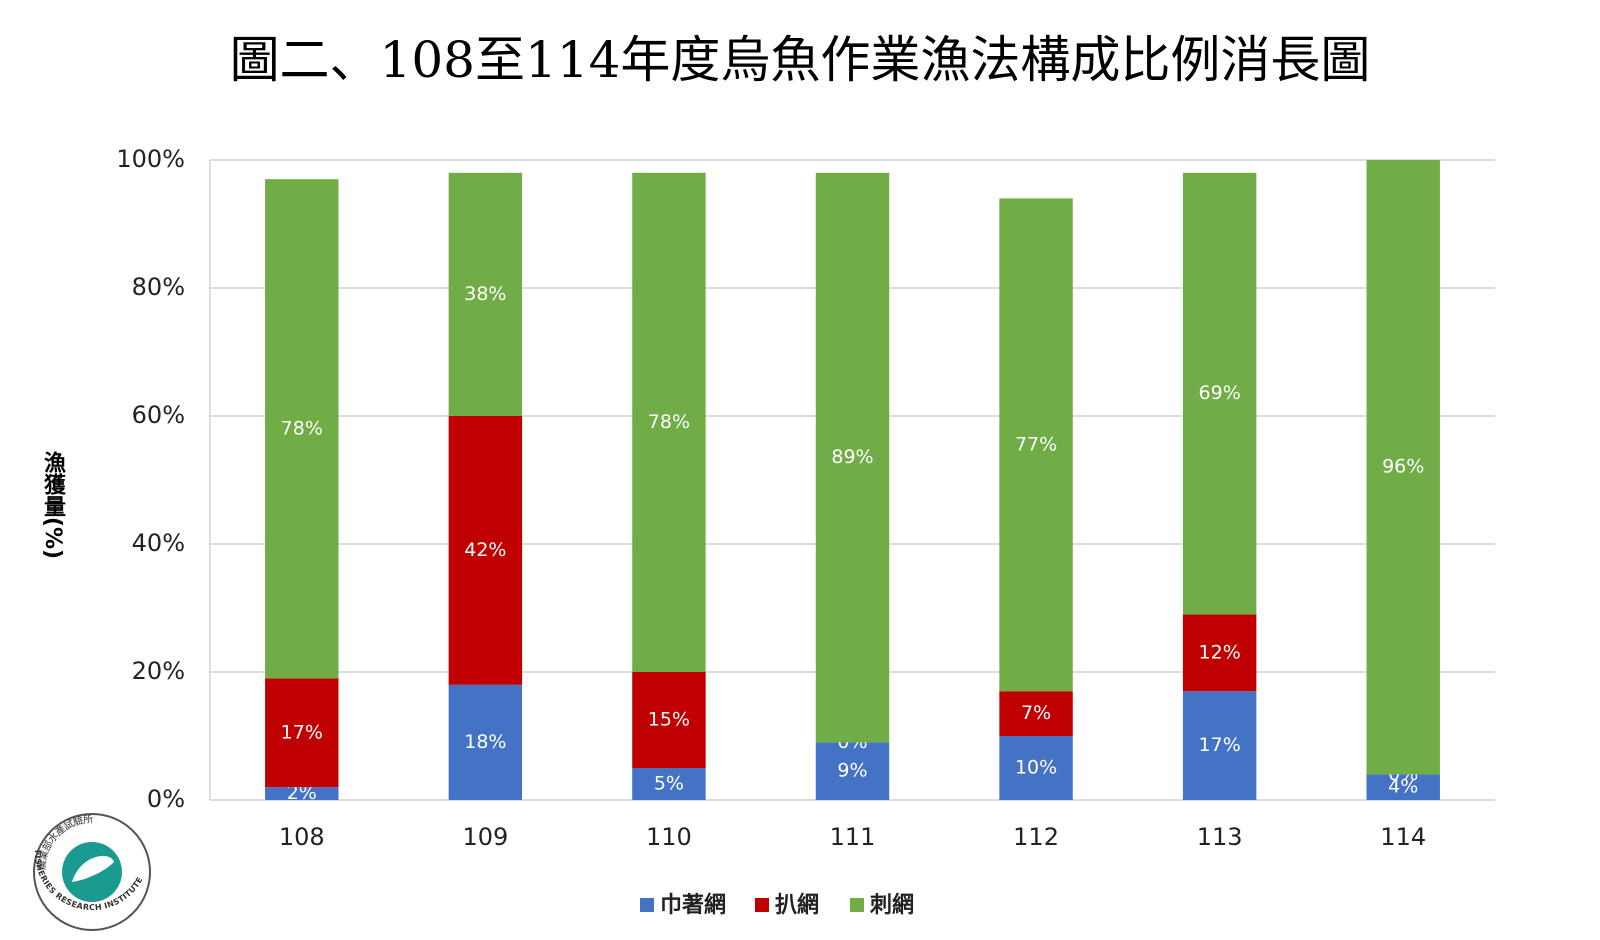 The height and width of the screenshot is (940, 1600). I want to click on y-tick-label: 80%, so click(158, 287).